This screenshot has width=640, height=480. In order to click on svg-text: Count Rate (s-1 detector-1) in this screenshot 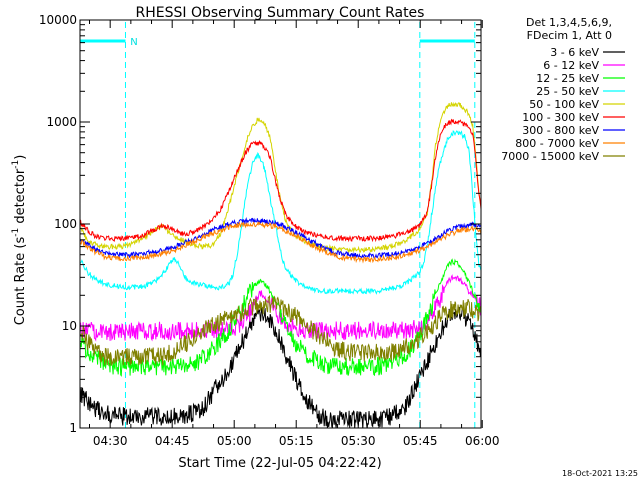, I will do `click(19, 240)`.